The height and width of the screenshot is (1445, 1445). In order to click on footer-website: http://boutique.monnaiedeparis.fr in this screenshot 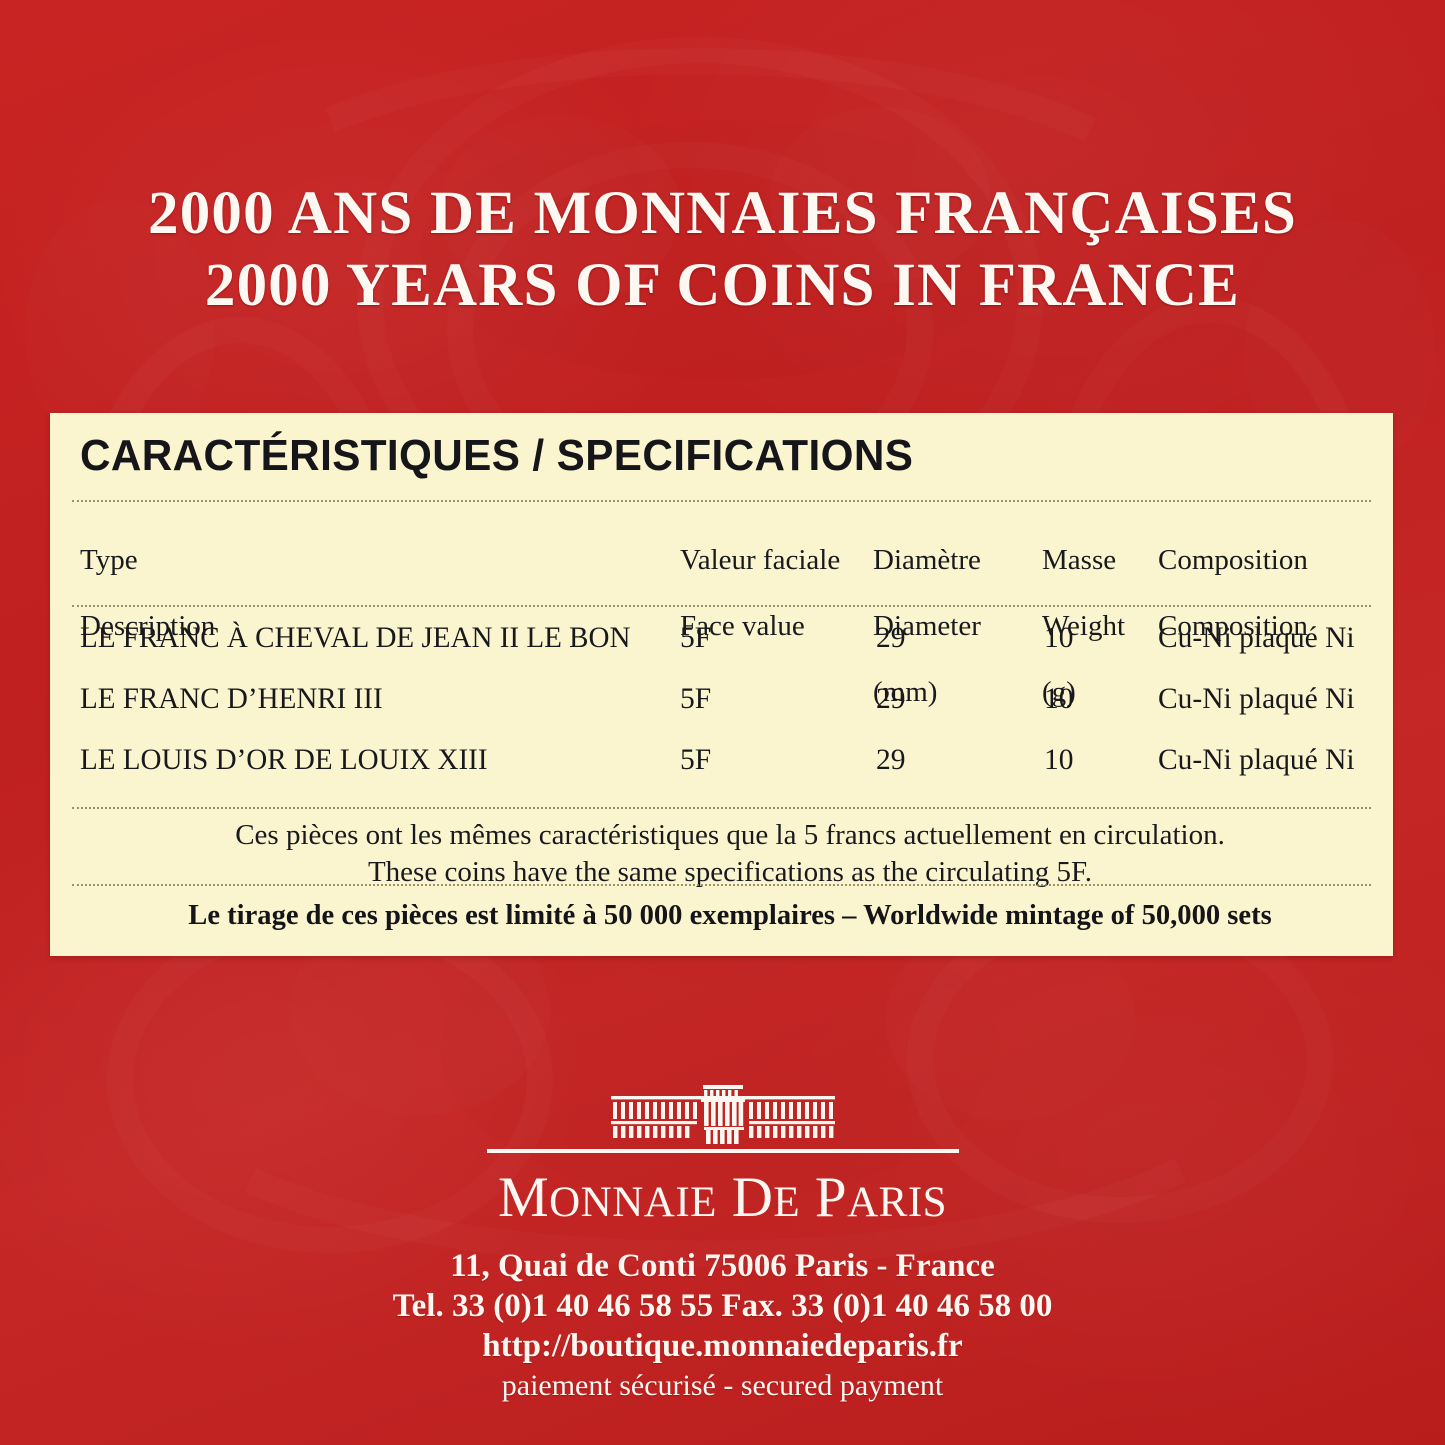, I will do `click(722, 1346)`.